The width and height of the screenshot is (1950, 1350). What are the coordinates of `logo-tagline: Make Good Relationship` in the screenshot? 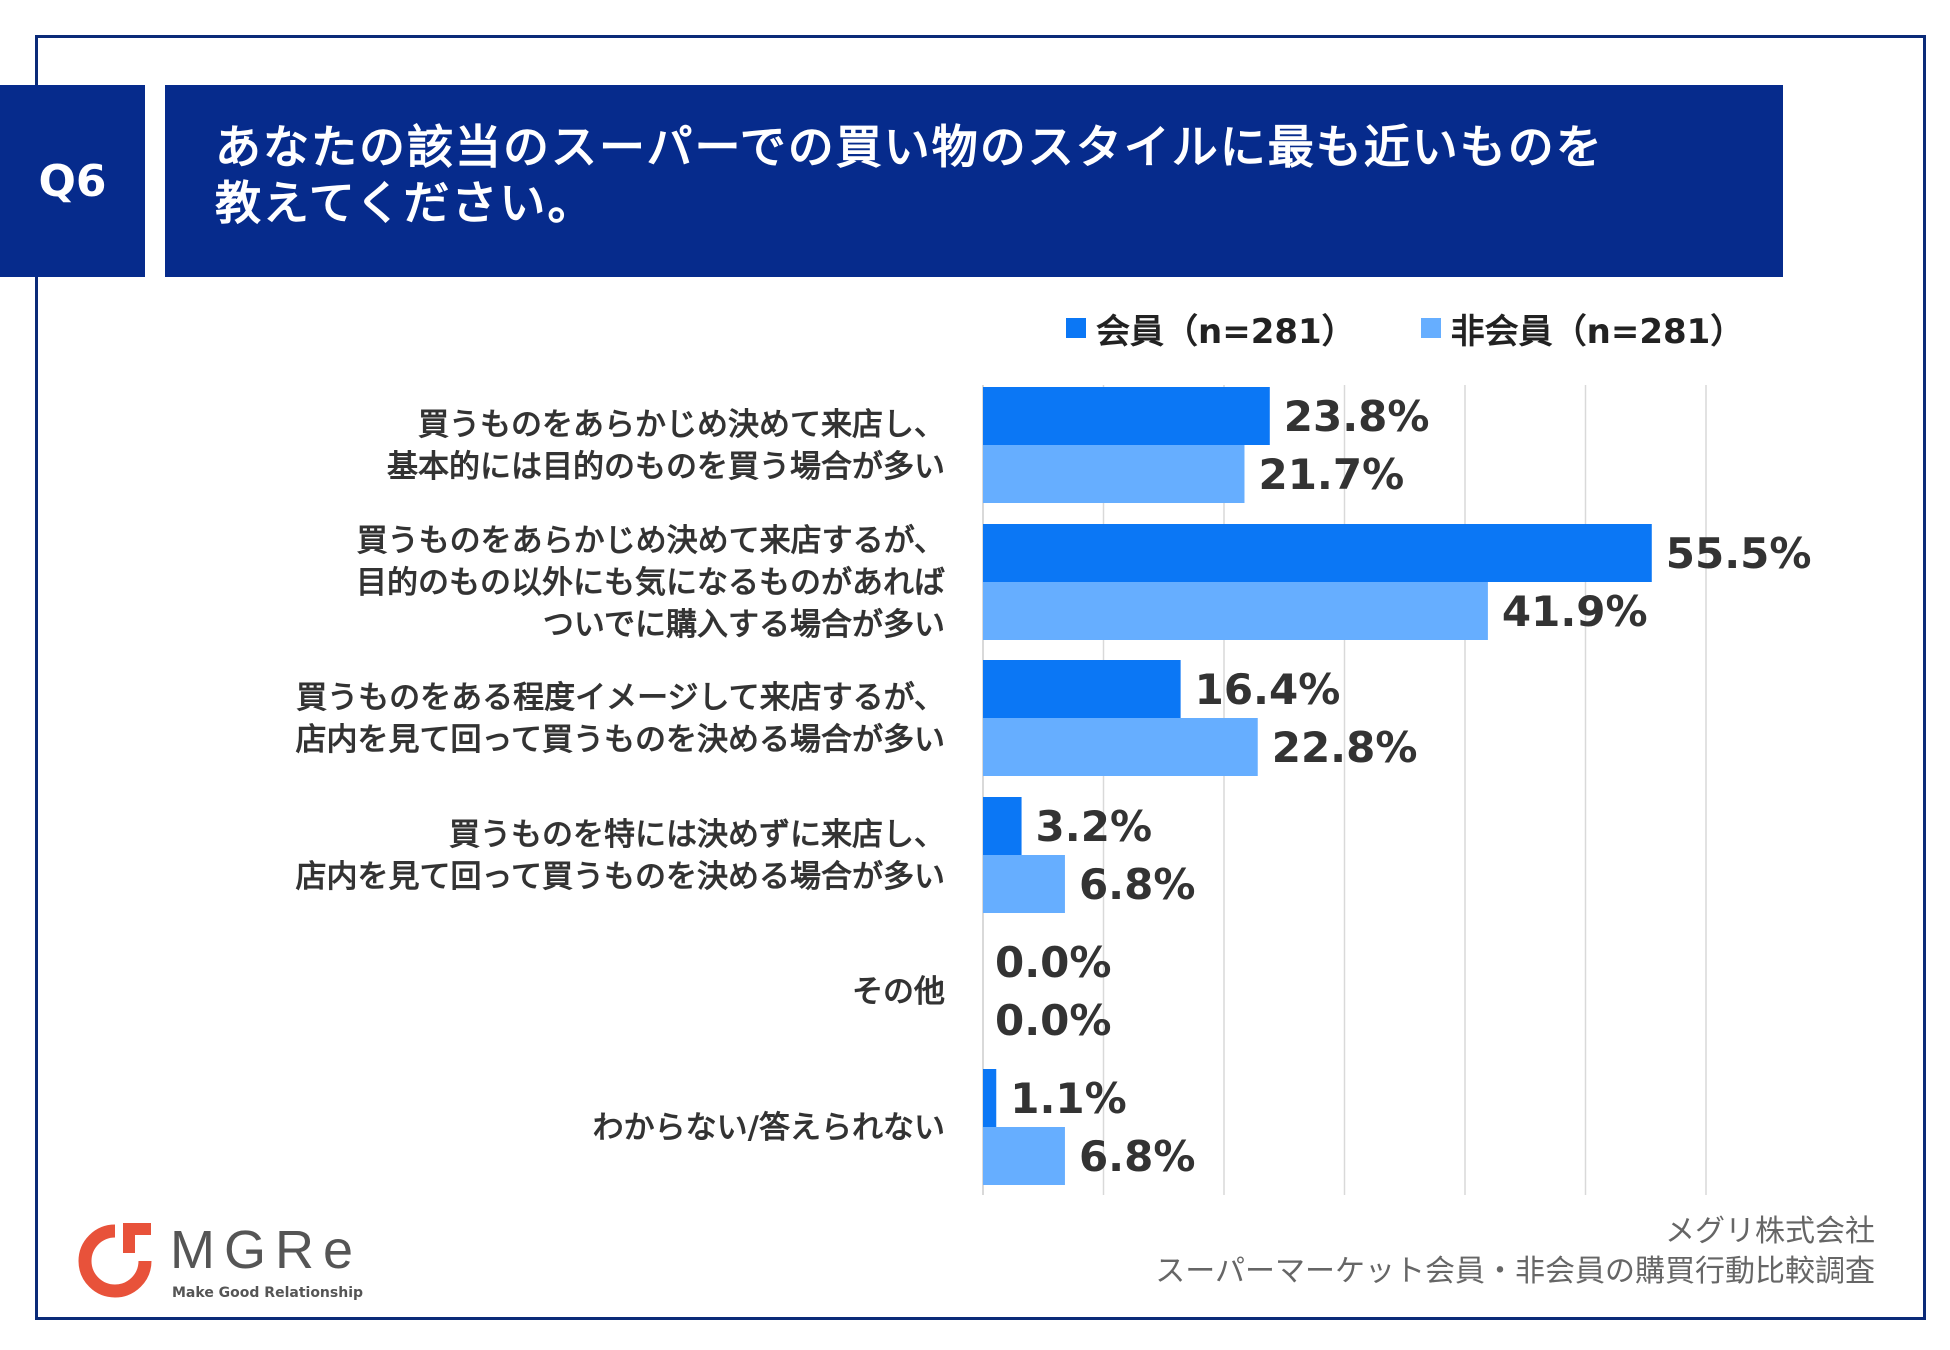 It's located at (268, 1293).